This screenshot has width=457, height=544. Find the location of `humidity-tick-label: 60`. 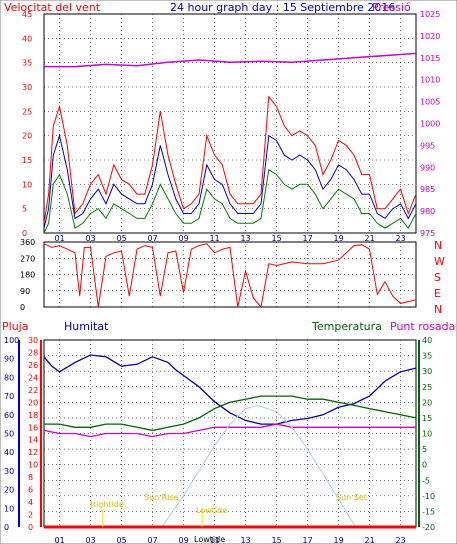

humidity-tick-label: 60 is located at coordinates (9, 415).